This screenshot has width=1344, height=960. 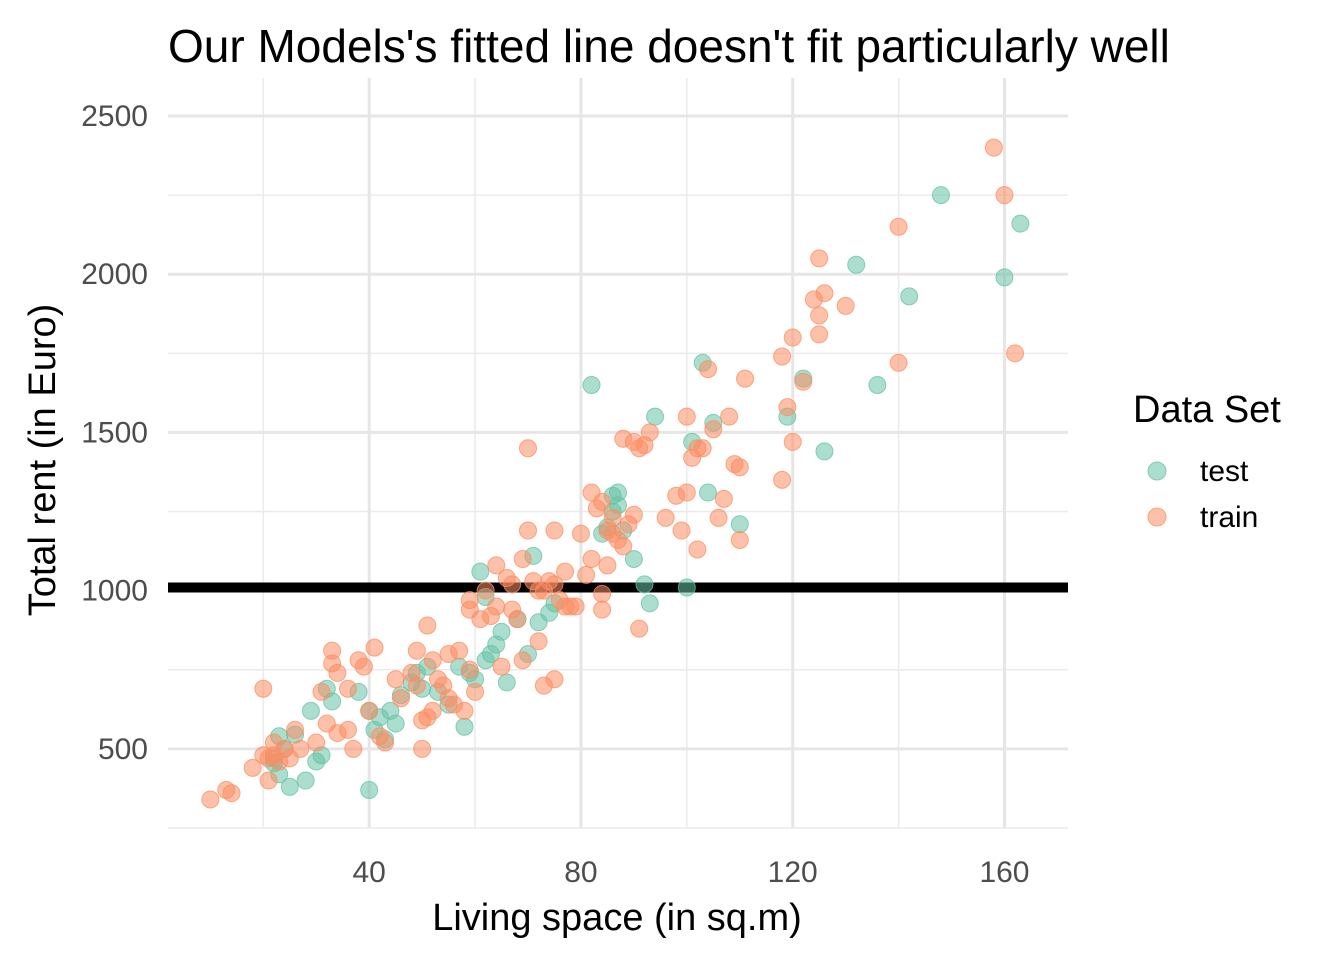 I want to click on x-tick-label: 80, so click(x=580, y=872).